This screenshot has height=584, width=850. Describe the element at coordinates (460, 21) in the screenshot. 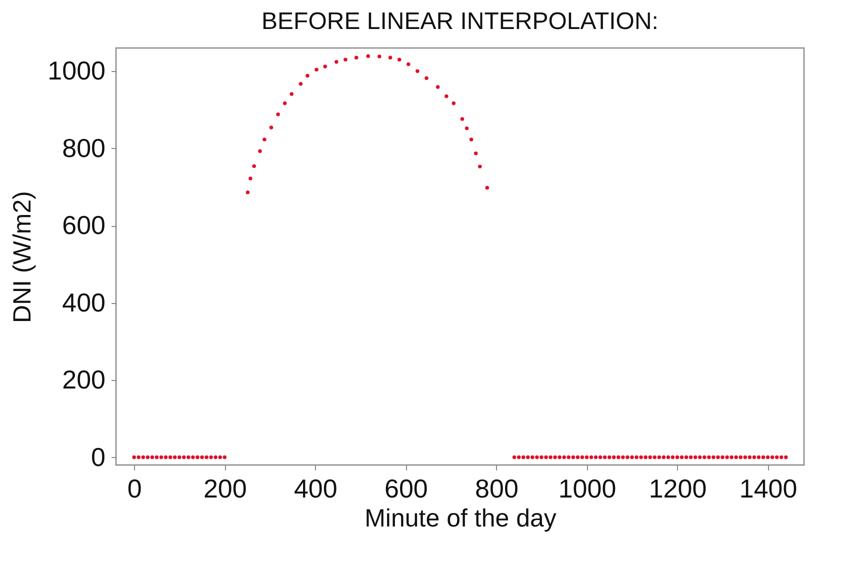

I see `chart-title: BEFORE LINEAR INTERPOLATION:` at that location.